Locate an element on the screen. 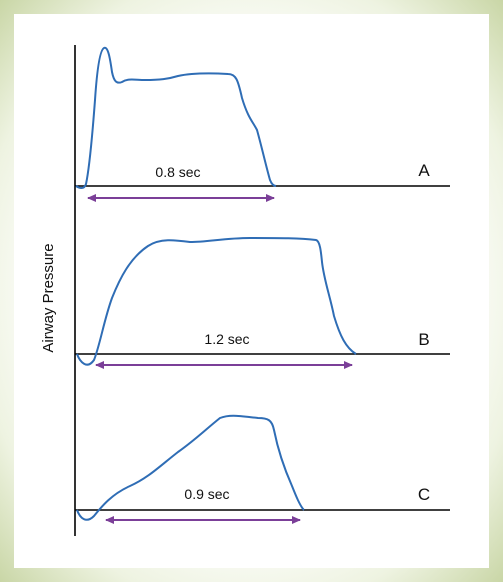  panel-letter-c: C is located at coordinates (424, 494).